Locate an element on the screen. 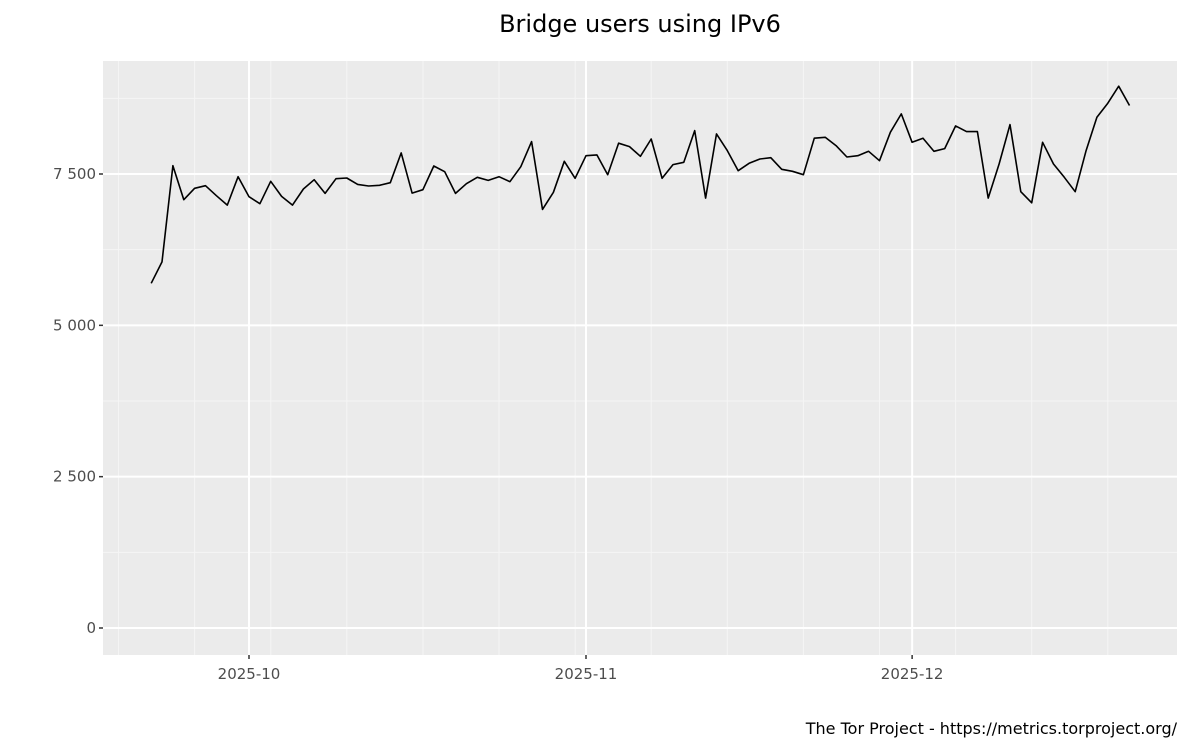 The width and height of the screenshot is (1200, 750). y-tick-label: 0 is located at coordinates (91, 628).